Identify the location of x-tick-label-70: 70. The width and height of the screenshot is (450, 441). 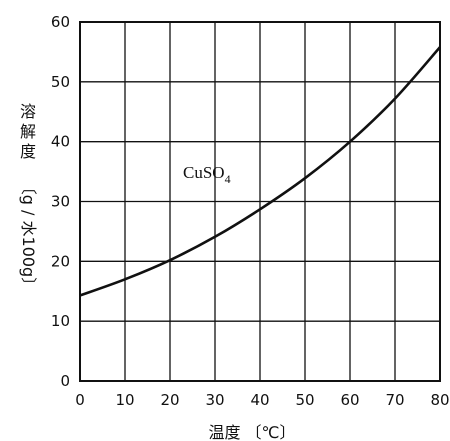
(394, 400).